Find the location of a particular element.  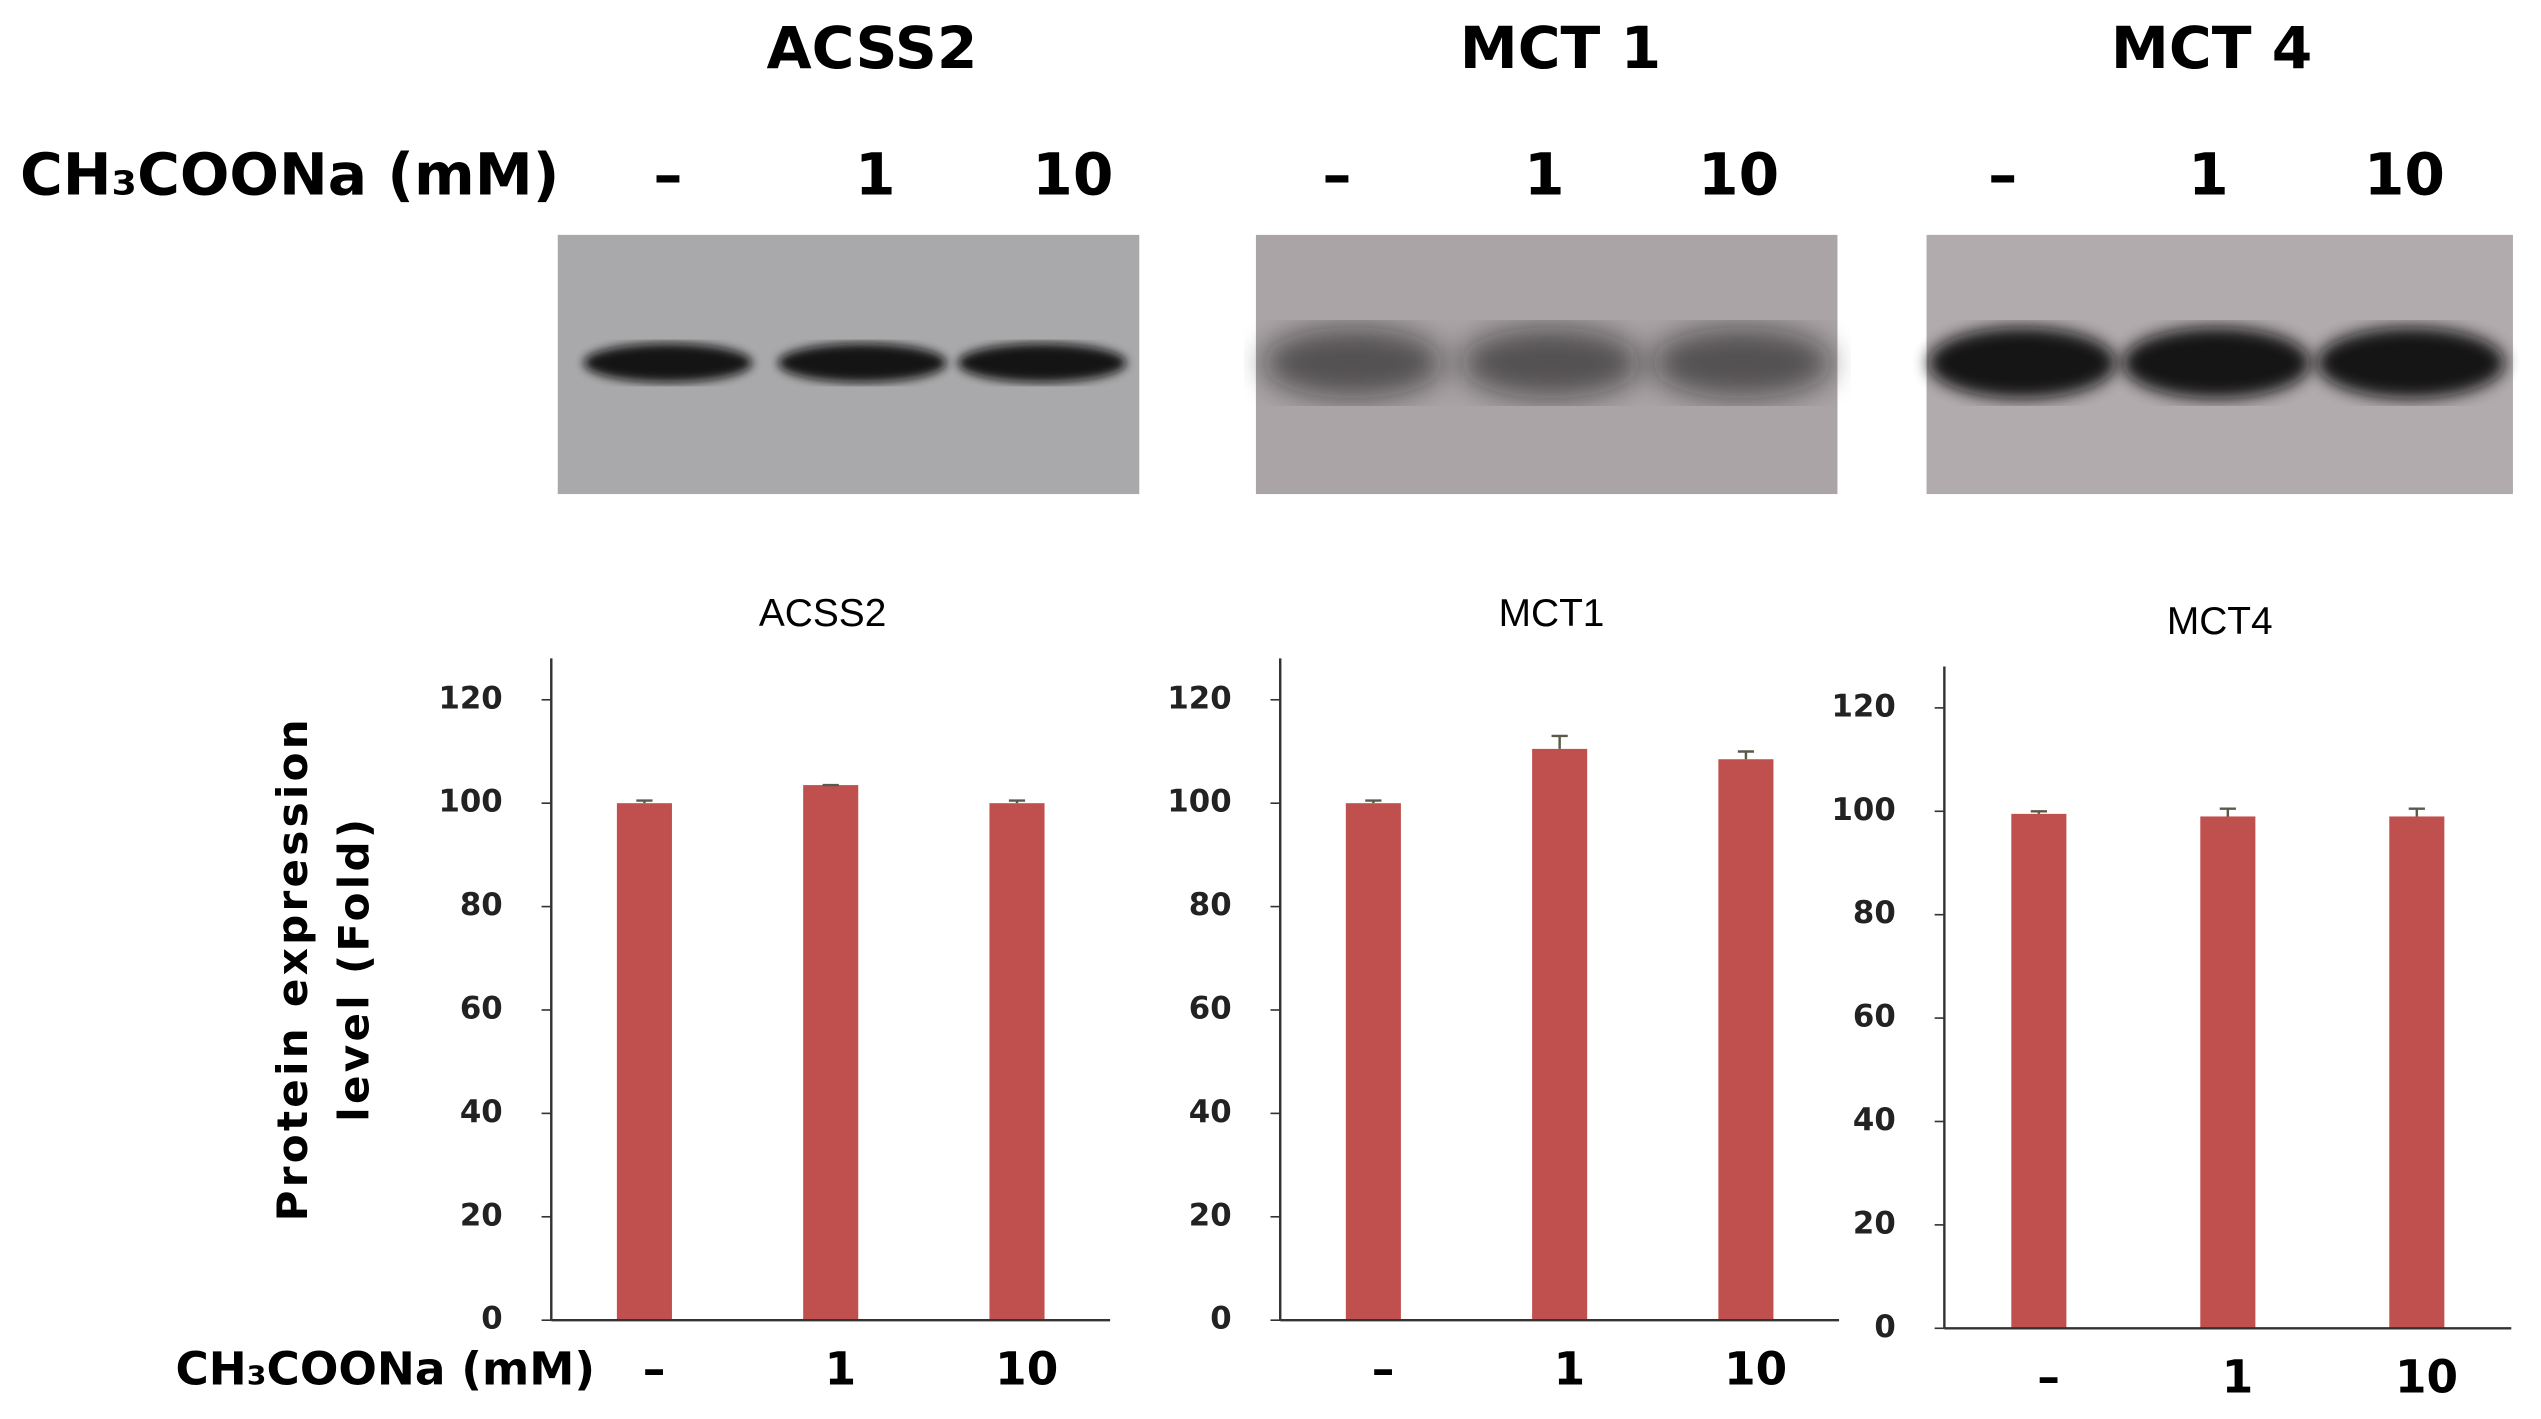

blot-title: MCT 1 is located at coordinates (1560, 48).